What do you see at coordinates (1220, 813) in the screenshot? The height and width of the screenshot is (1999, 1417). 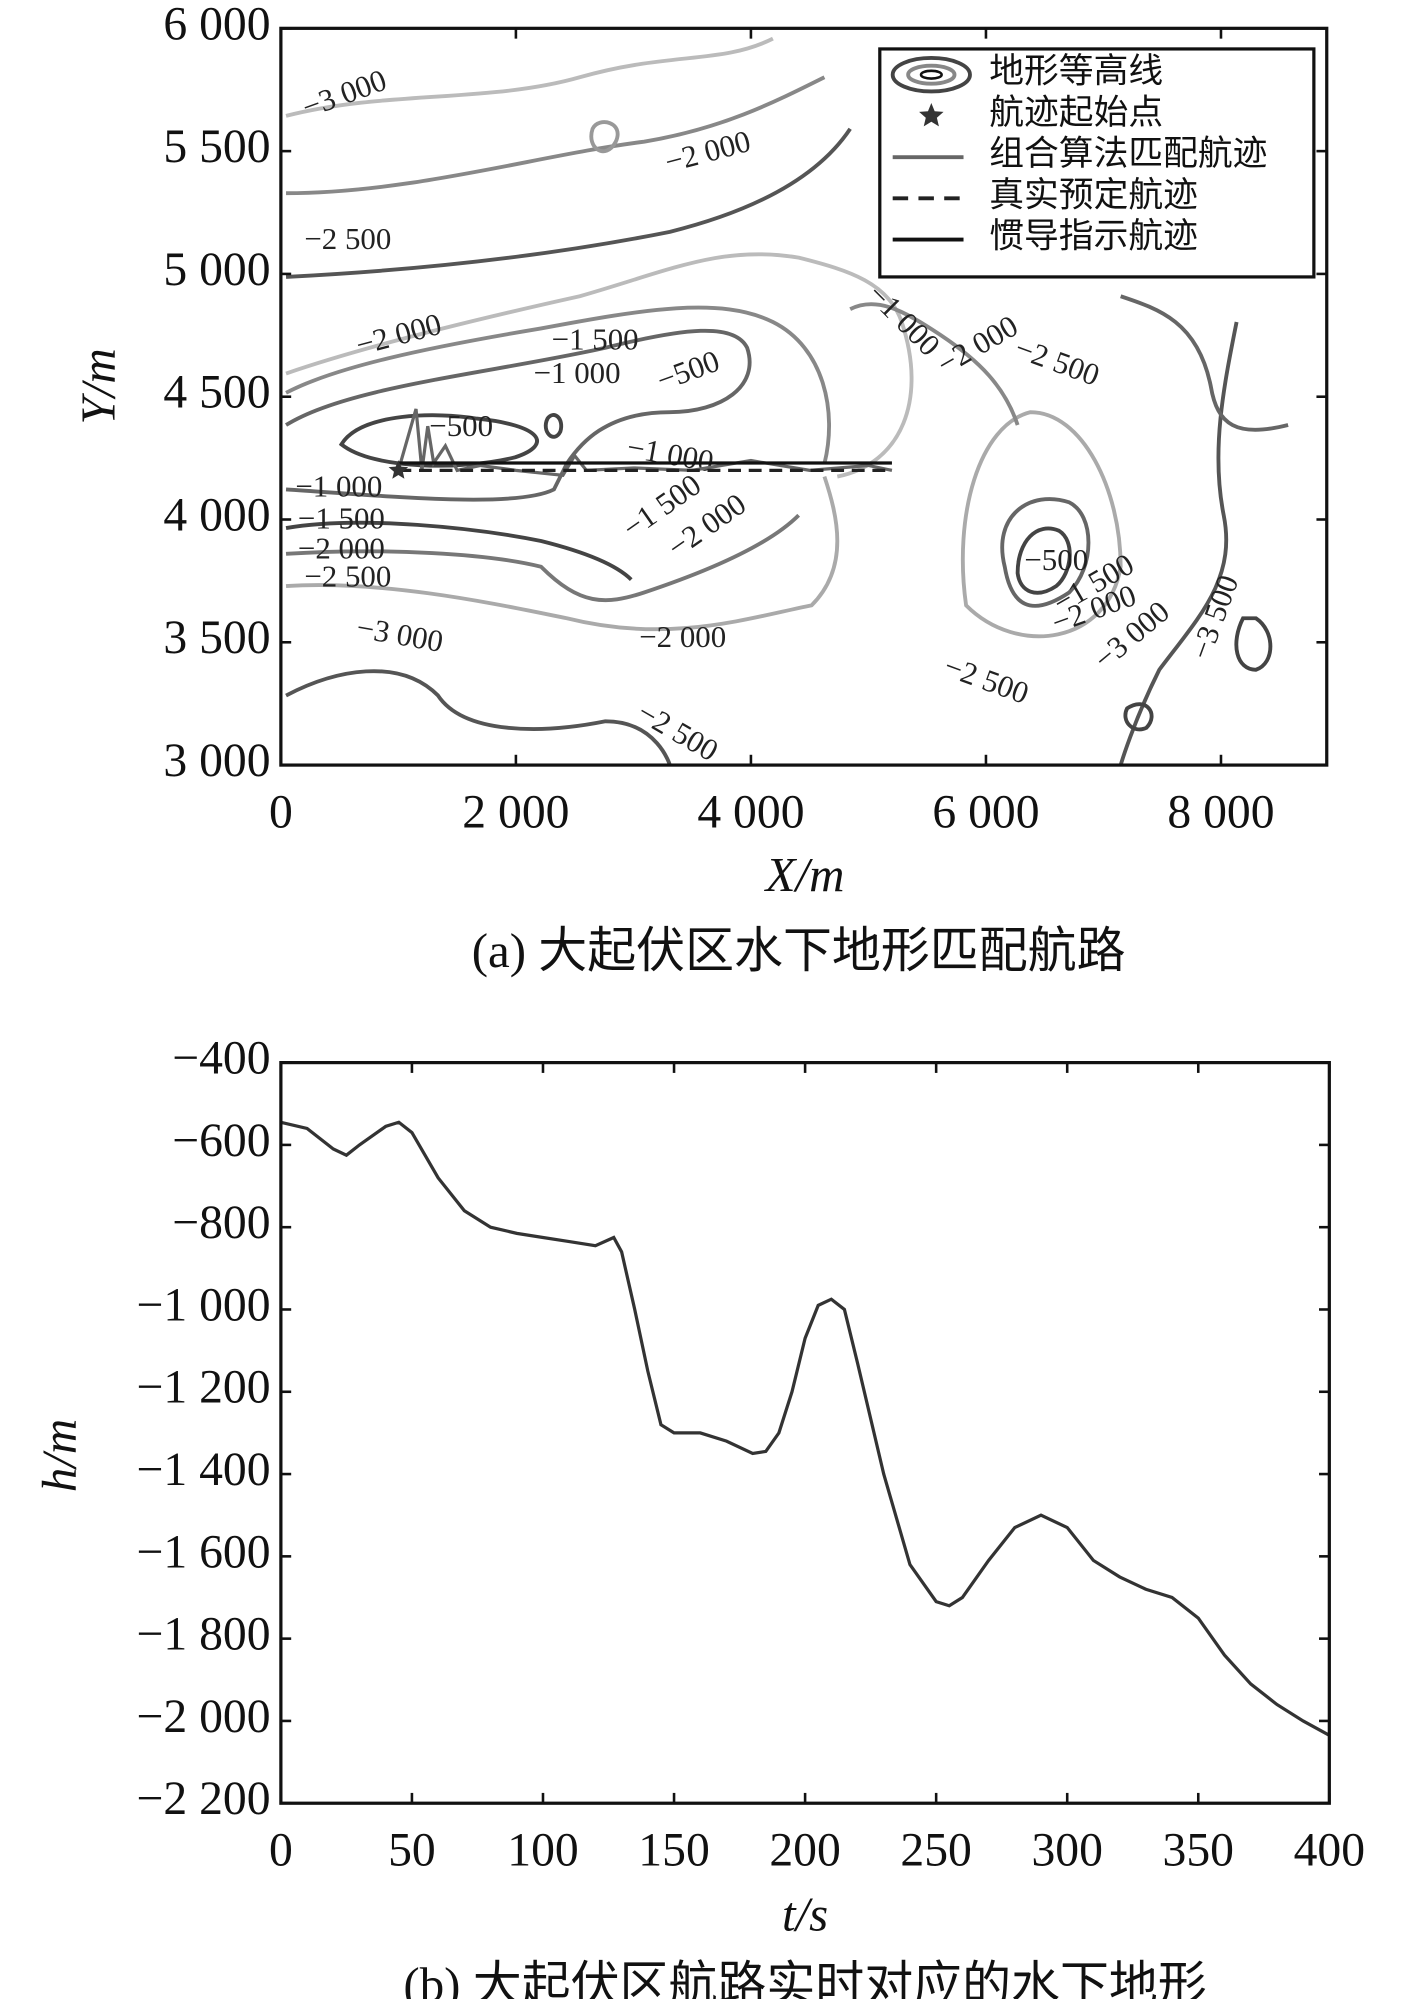 I see `x-tick-label: 8 000` at bounding box center [1220, 813].